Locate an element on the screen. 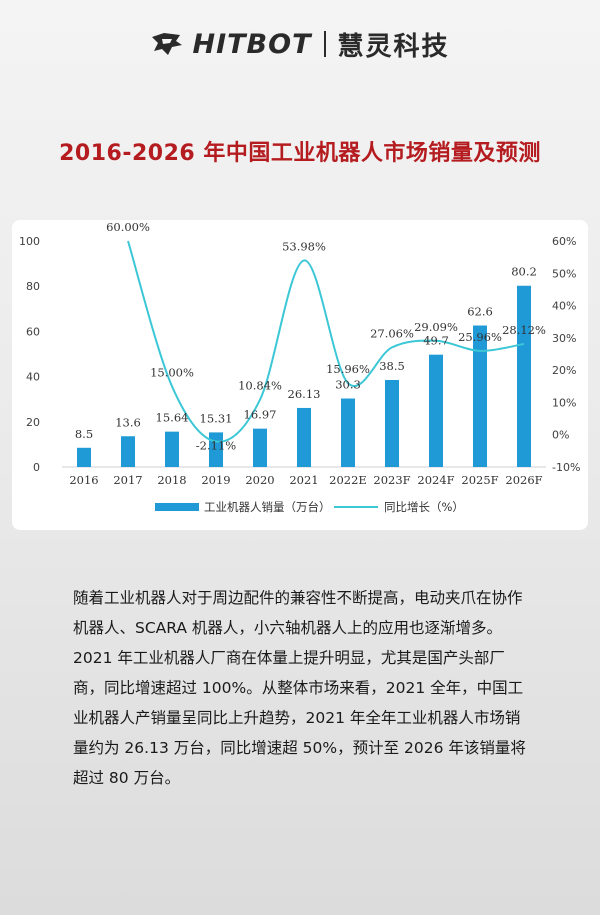 This screenshot has width=600, height=915. x-tick-label: 2016 is located at coordinates (83, 480).